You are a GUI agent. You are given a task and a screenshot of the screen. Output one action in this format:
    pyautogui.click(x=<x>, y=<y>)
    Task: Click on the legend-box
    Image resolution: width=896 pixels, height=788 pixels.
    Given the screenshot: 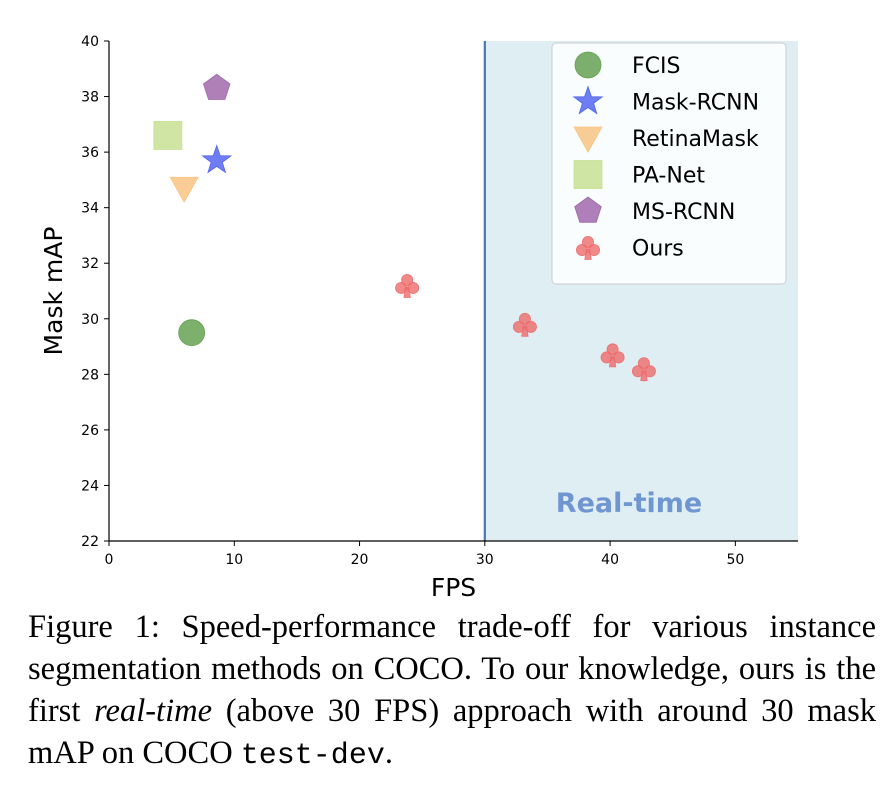 What is the action you would take?
    pyautogui.click(x=669, y=163)
    